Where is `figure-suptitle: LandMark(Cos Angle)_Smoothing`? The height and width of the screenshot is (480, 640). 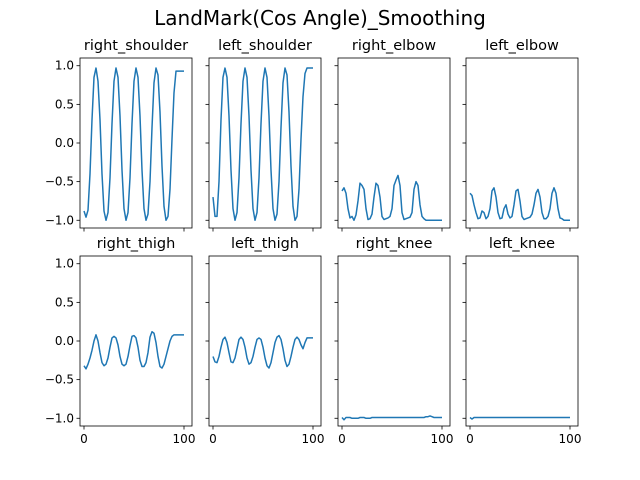 figure-suptitle: LandMark(Cos Angle)_Smoothing is located at coordinates (320, 18).